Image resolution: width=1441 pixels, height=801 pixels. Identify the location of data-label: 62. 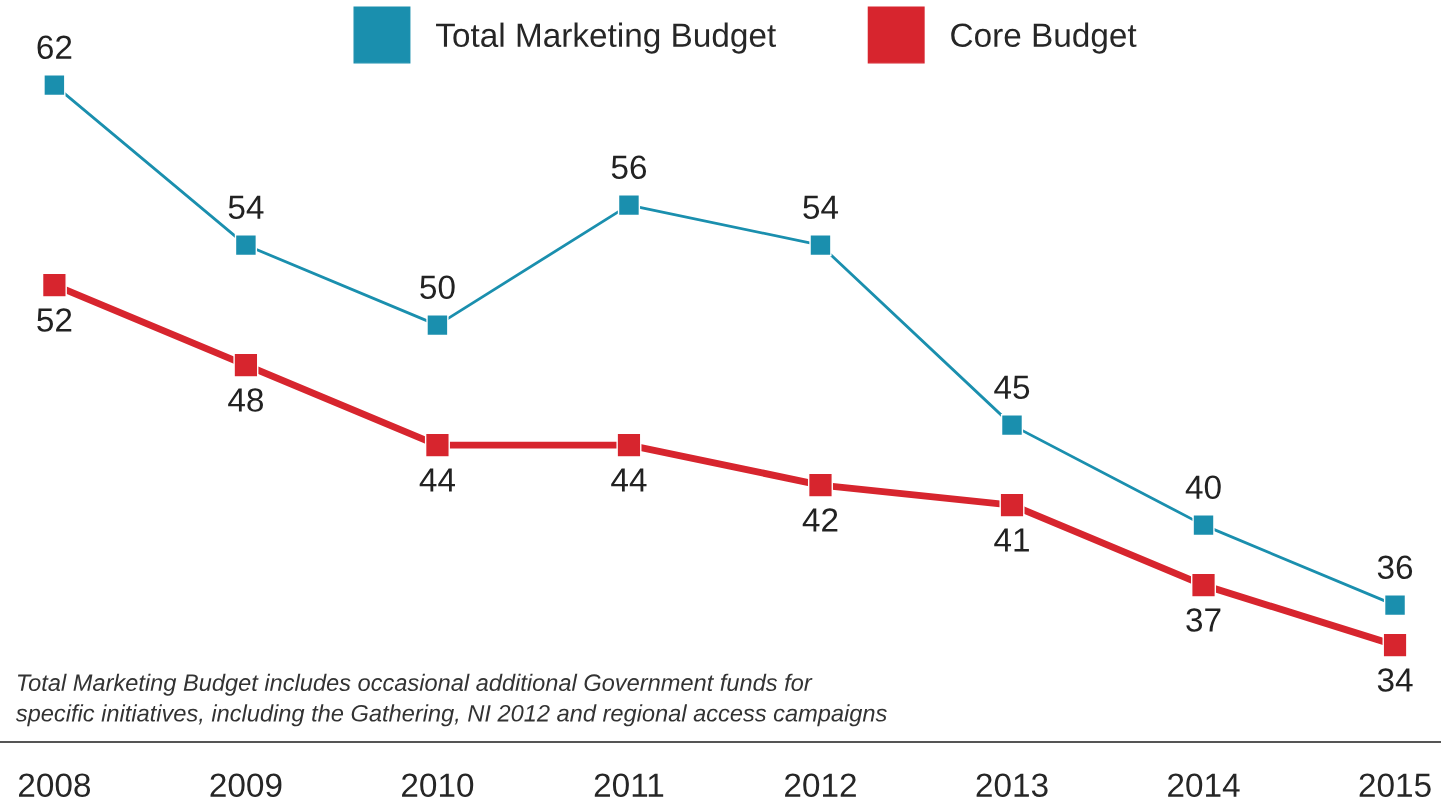
(54, 47).